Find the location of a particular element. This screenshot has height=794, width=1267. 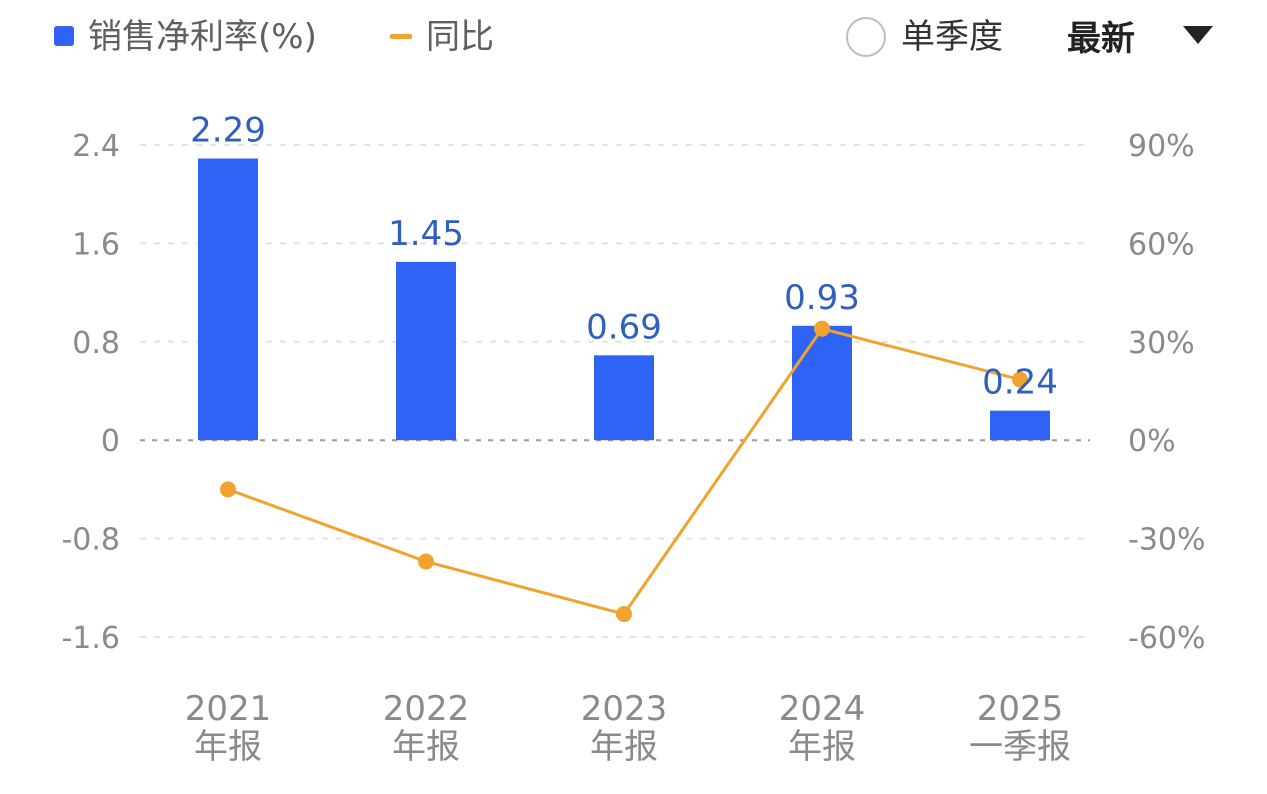

bar-value-label: 0.93 is located at coordinates (822, 298).